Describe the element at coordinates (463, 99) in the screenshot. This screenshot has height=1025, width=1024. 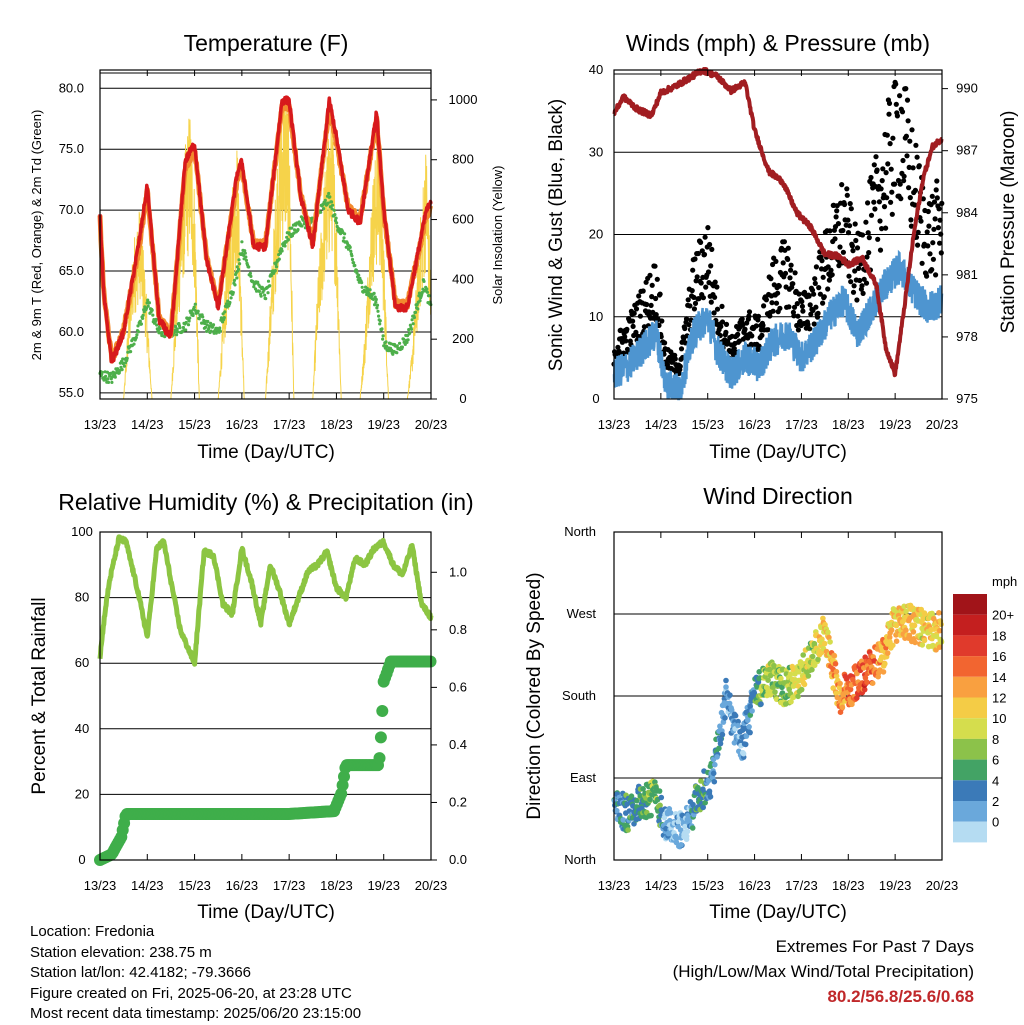
I see `temperature-ytick-right: 1000` at that location.